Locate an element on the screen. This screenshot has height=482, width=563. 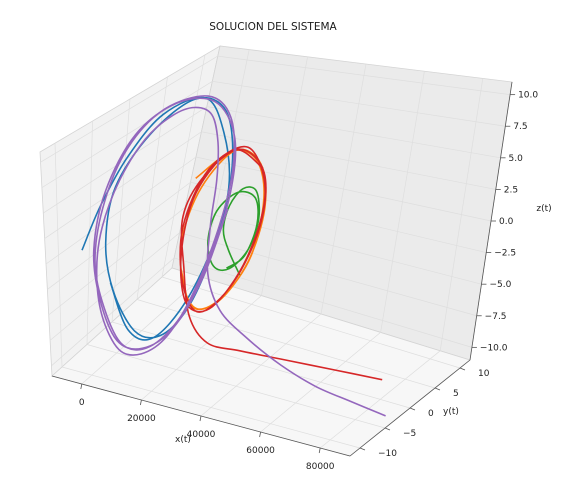
x-tick-label: 60000 is located at coordinates (260, 451).